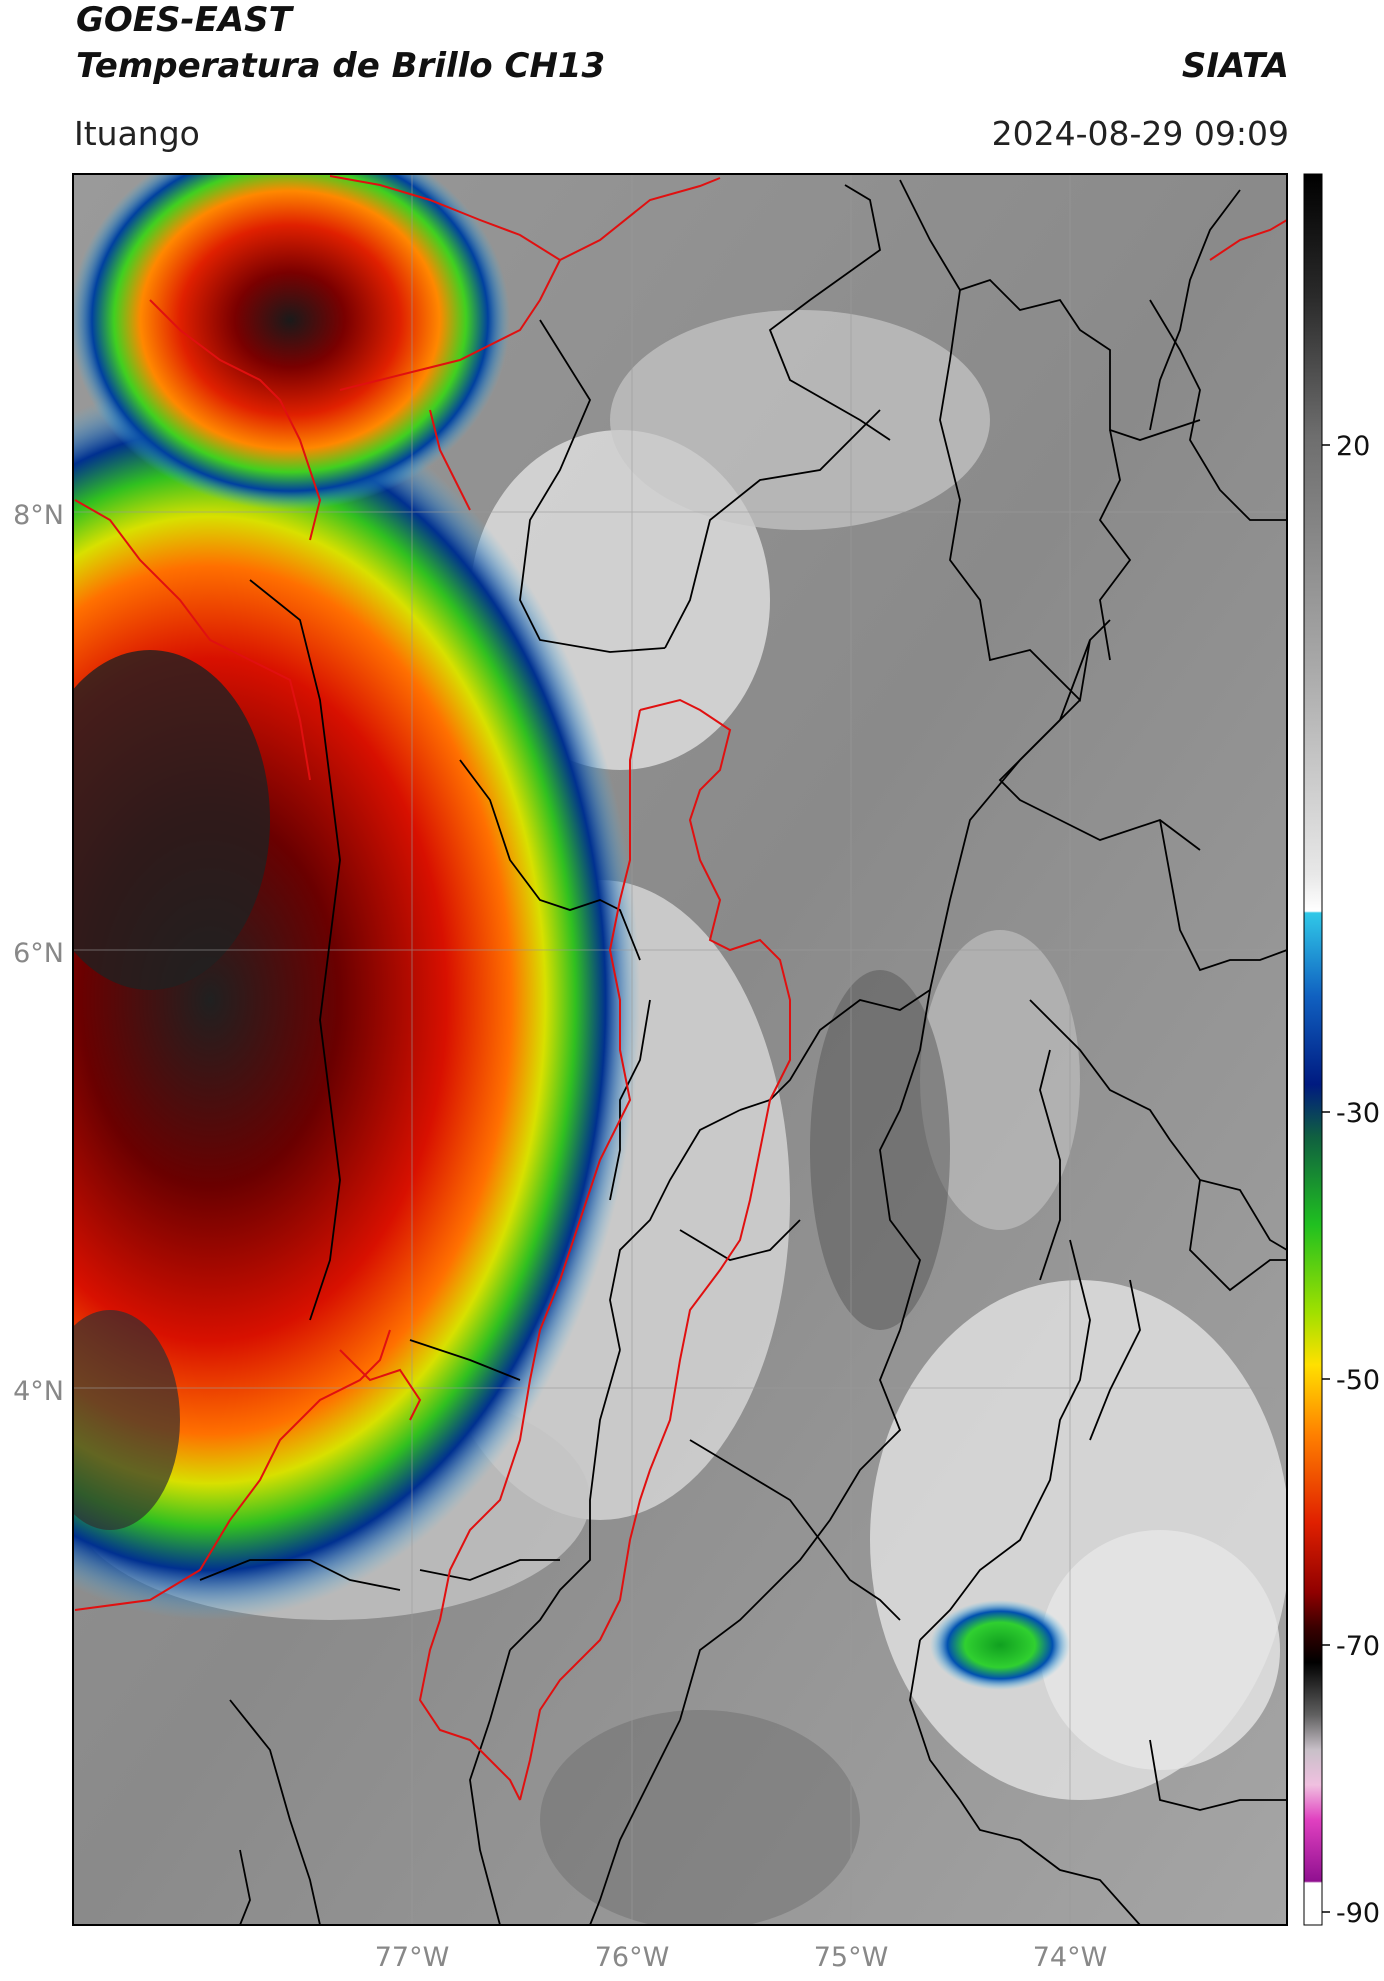  What do you see at coordinates (1235, 66) in the screenshot?
I see `agency-label: SIATA` at bounding box center [1235, 66].